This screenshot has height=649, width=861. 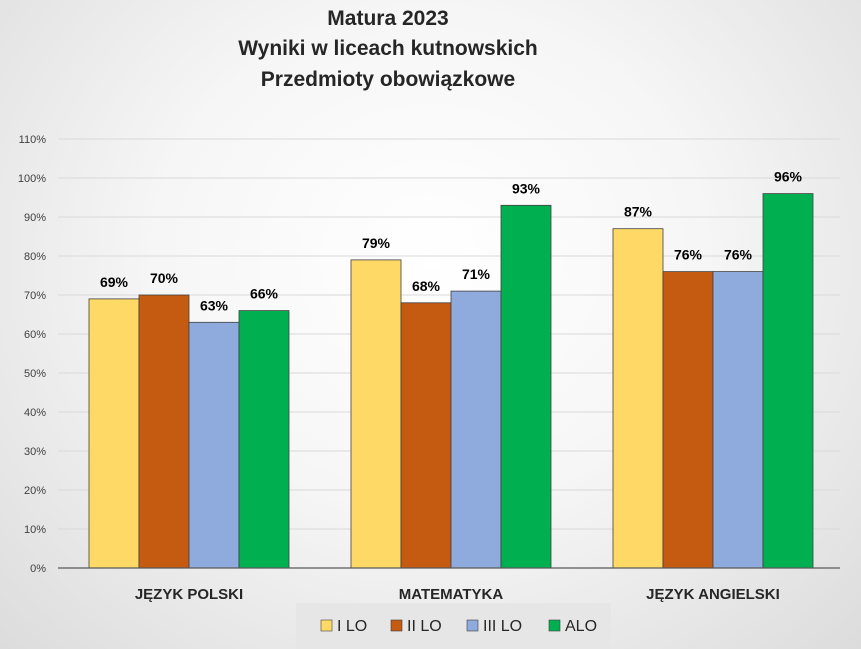 What do you see at coordinates (35, 296) in the screenshot?
I see `y-tick-label: 70%` at bounding box center [35, 296].